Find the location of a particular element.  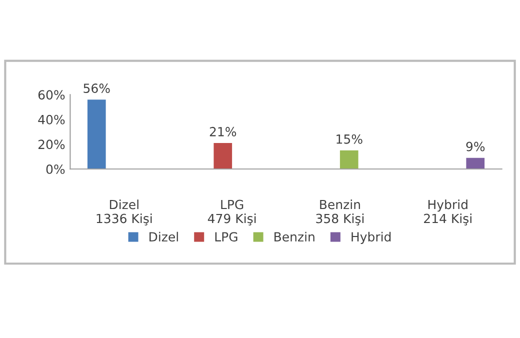

legend-label: Dizel is located at coordinates (164, 237).